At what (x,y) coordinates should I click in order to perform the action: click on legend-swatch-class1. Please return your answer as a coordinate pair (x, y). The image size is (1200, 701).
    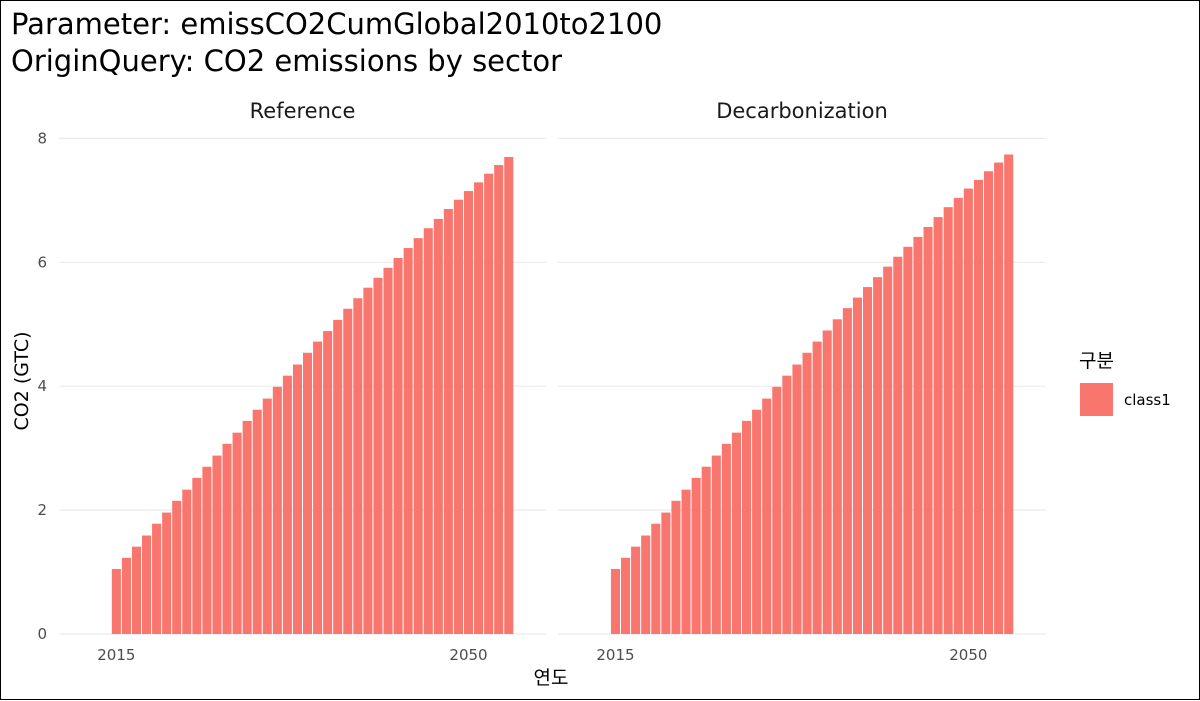
    Looking at the image, I should click on (1096, 399).